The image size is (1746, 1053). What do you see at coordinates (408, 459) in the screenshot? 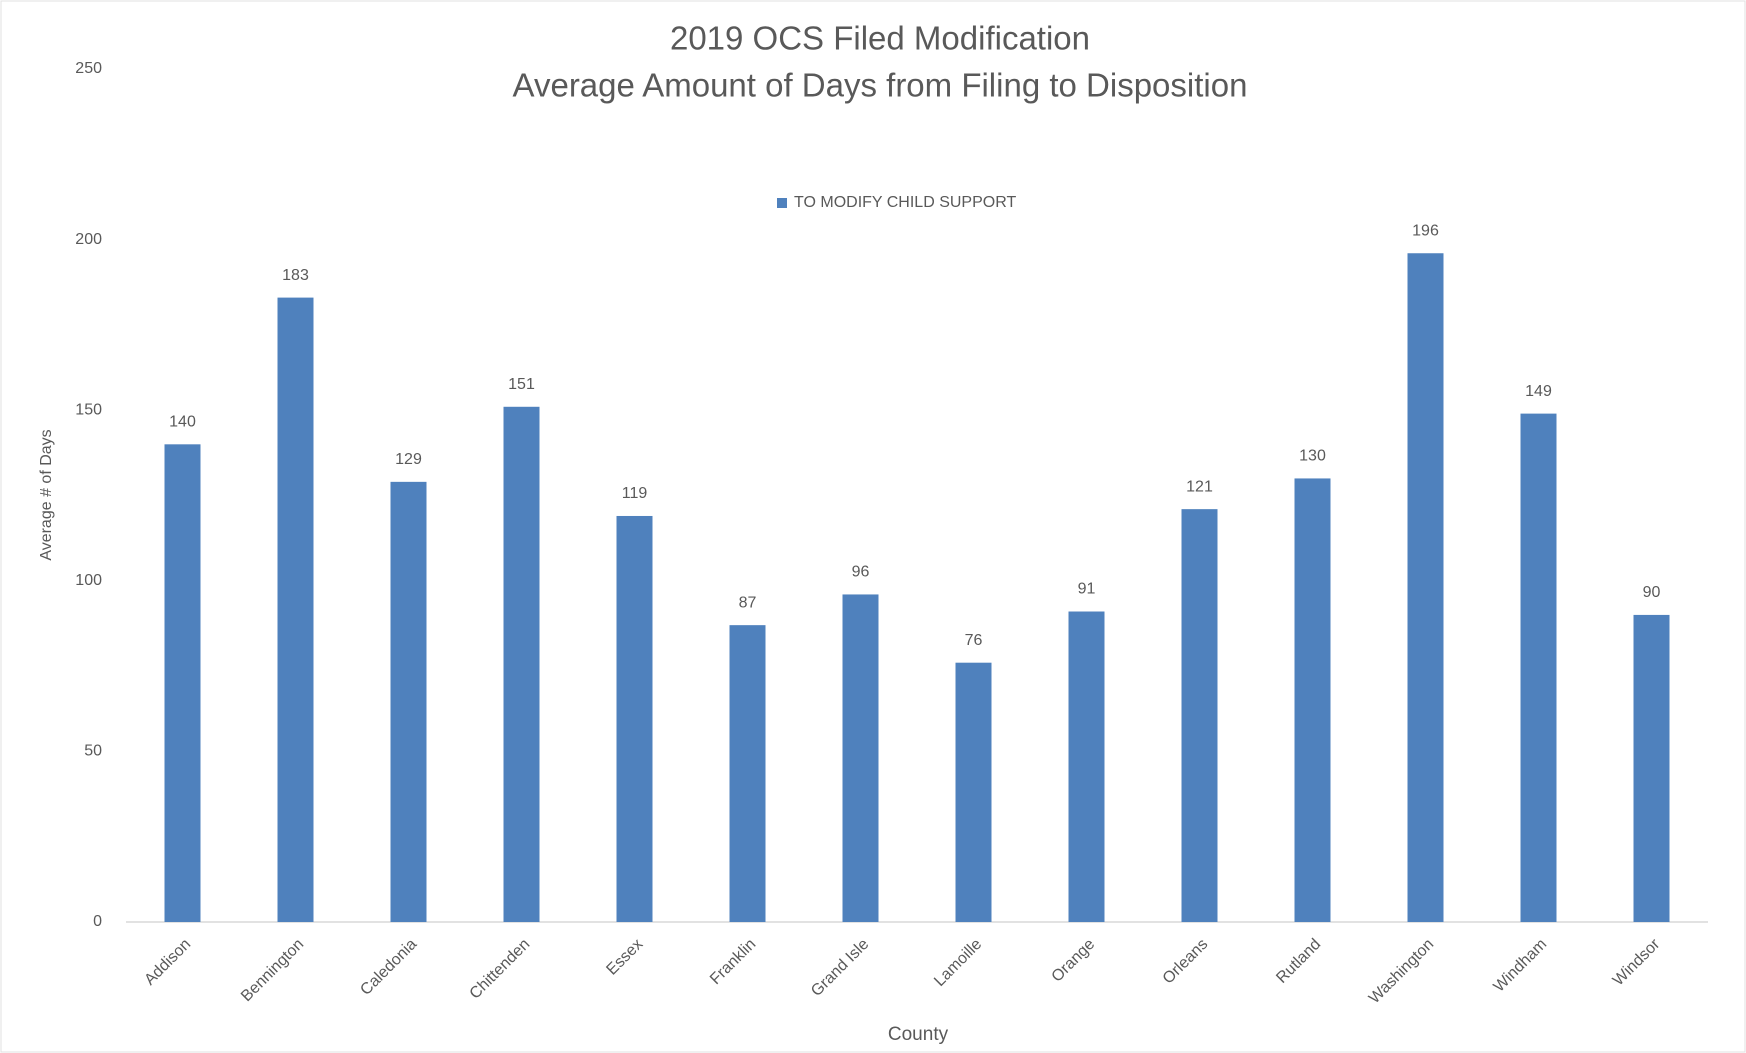
I see `data-label: 129` at bounding box center [408, 459].